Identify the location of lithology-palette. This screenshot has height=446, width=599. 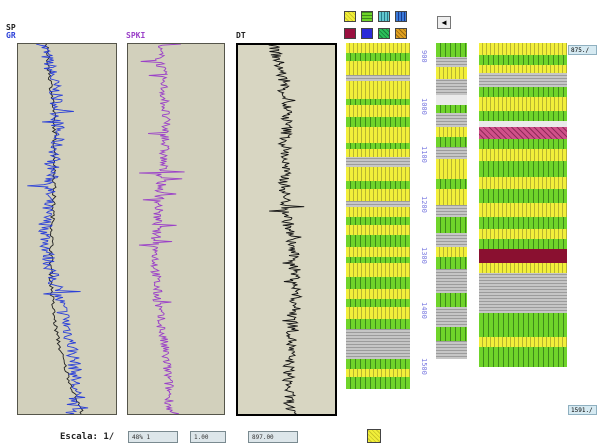
(379, 26).